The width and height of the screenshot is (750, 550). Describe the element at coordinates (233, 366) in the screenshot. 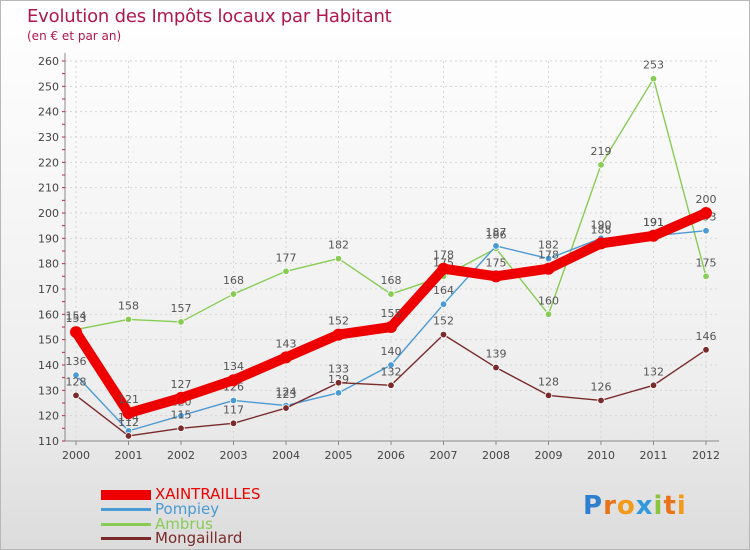

I see `data-label: 134` at that location.